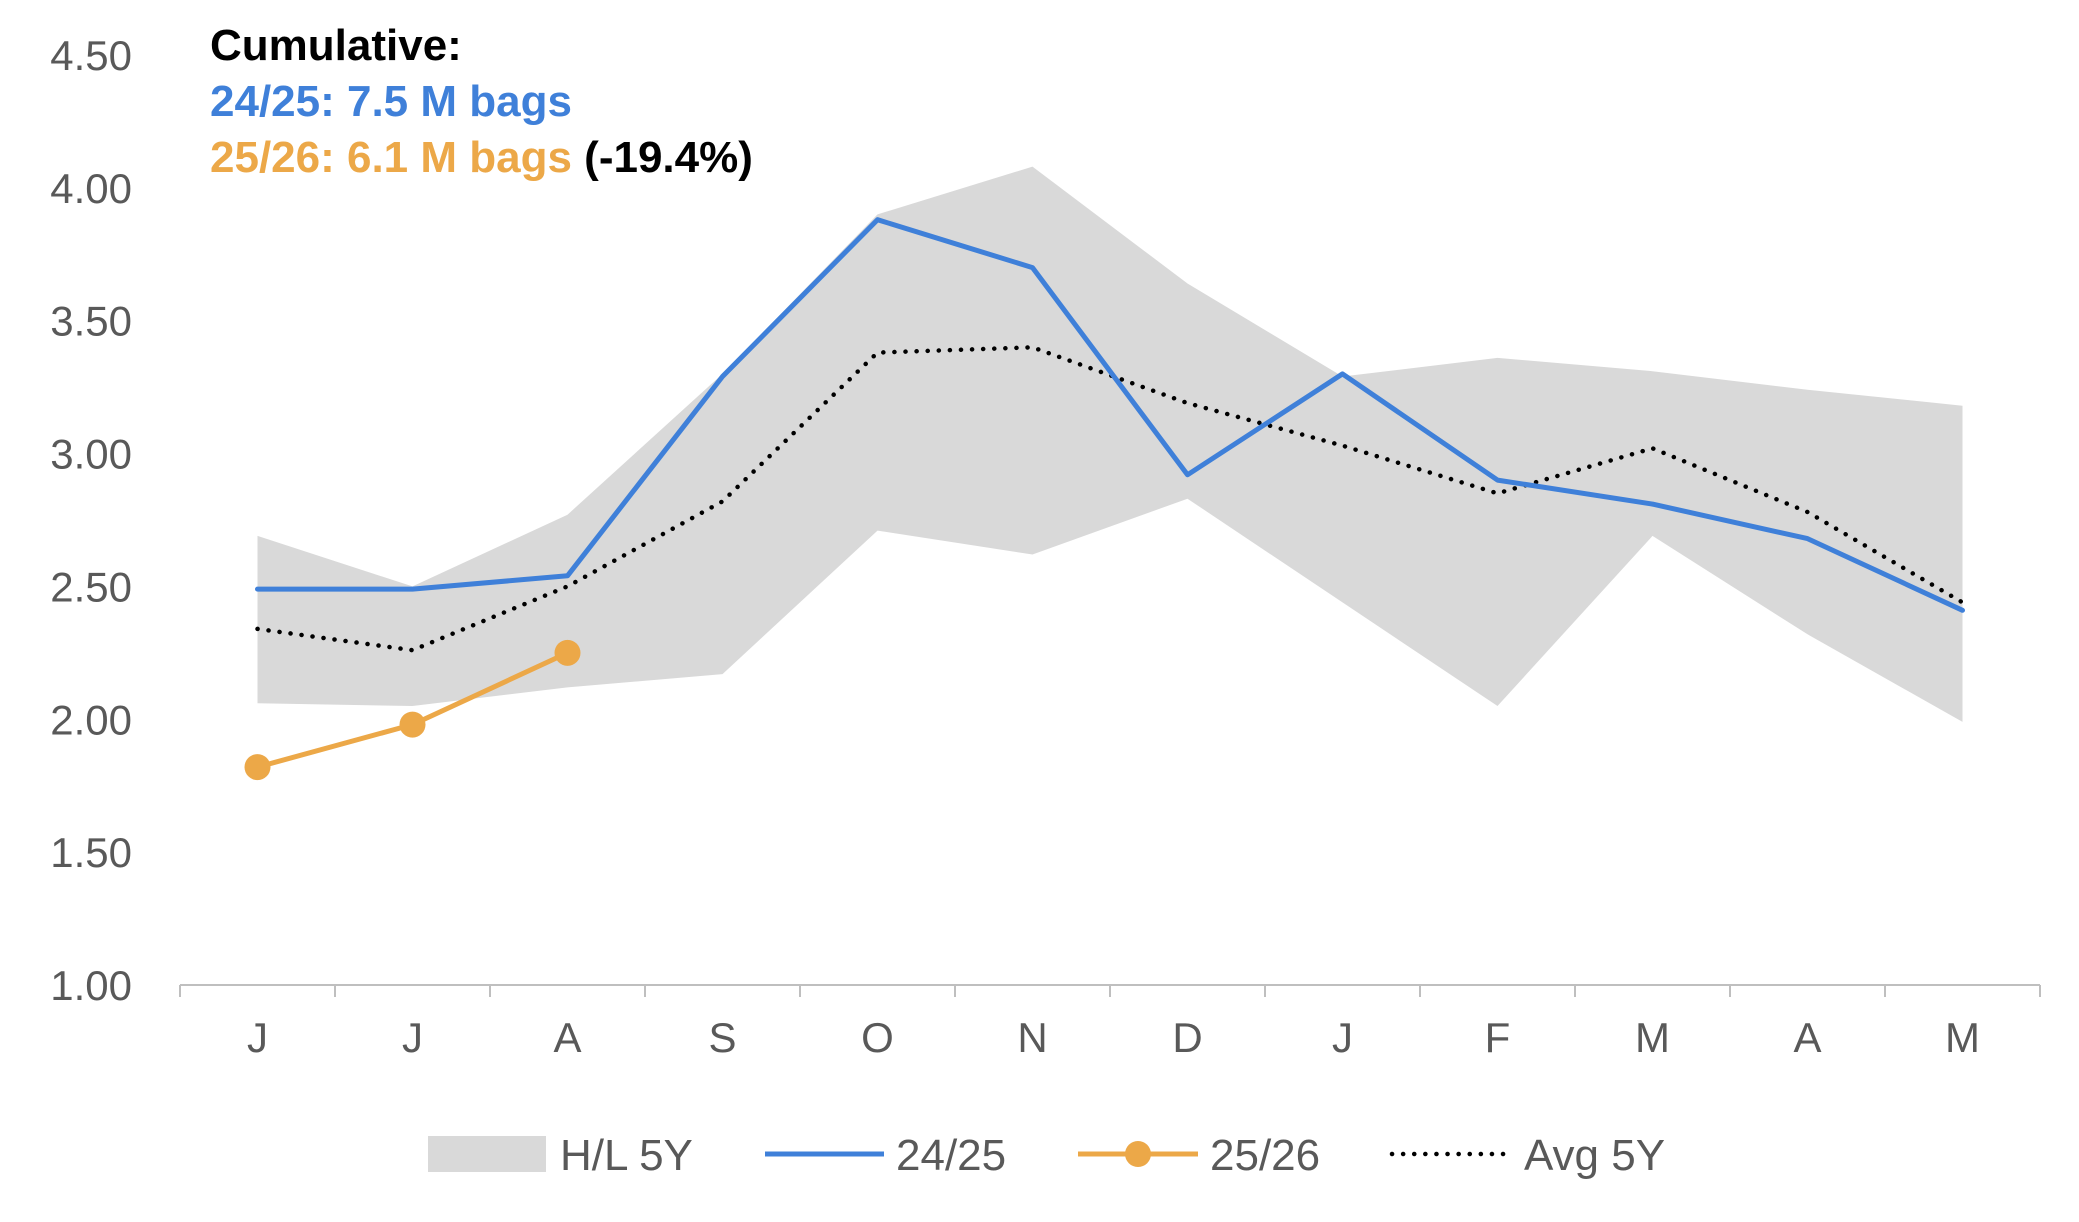 Image resolution: width=2079 pixels, height=1222 pixels. I want to click on y-tick-label: 3.00, so click(91, 454).